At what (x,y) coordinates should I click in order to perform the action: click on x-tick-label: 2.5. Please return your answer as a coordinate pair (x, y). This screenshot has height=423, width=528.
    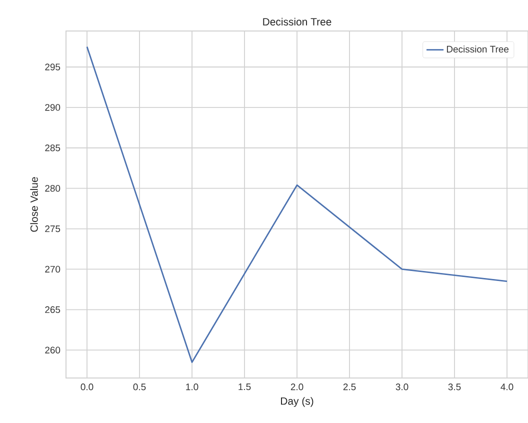
    Looking at the image, I should click on (349, 387).